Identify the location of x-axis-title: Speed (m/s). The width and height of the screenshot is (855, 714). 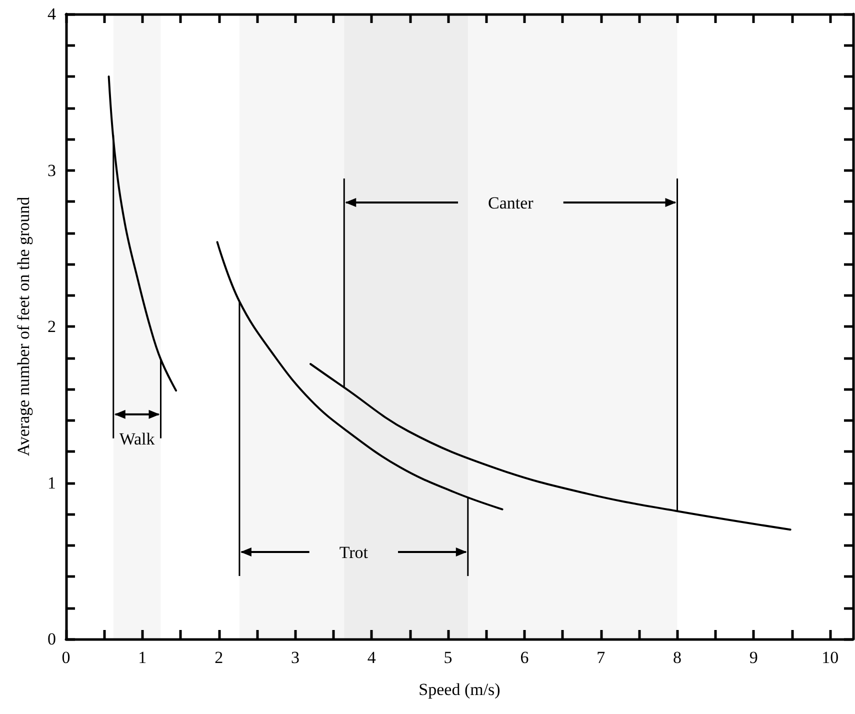
(459, 689).